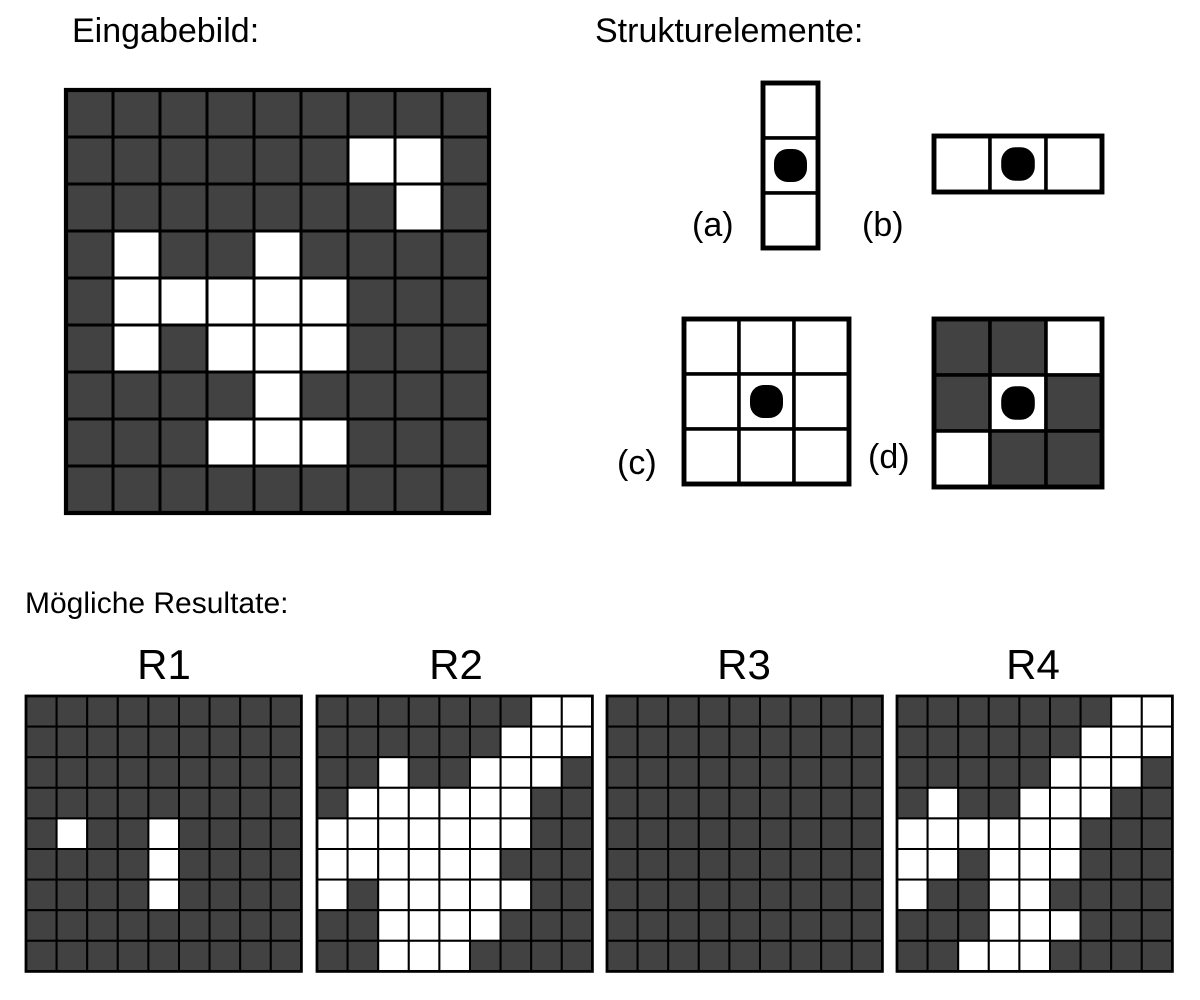 The image size is (1200, 1000). What do you see at coordinates (163, 833) in the screenshot?
I see `result-r1-grid` at bounding box center [163, 833].